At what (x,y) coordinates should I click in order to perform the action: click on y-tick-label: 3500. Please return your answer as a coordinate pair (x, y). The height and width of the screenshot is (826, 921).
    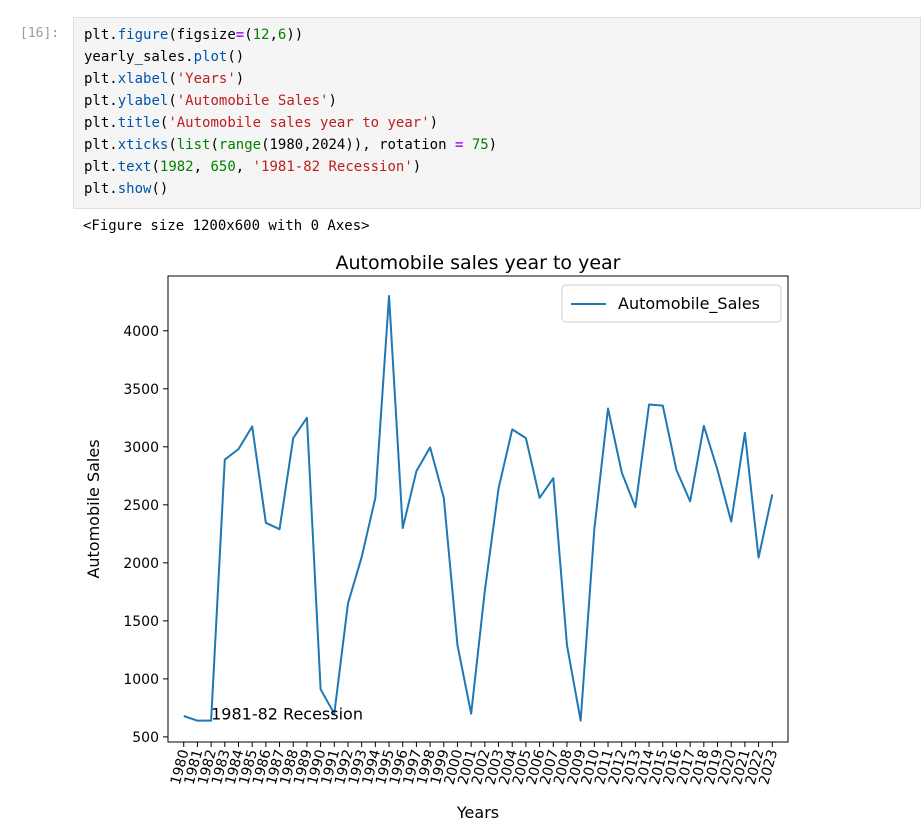
    Looking at the image, I should click on (141, 390).